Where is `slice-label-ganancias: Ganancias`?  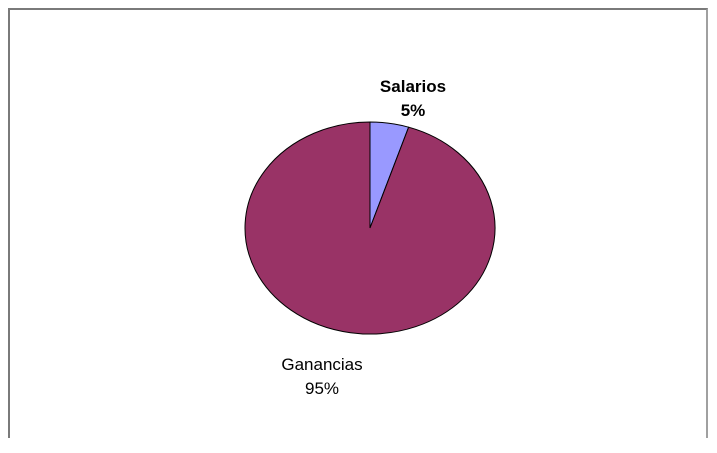
slice-label-ganancias: Ganancias is located at coordinates (321, 364).